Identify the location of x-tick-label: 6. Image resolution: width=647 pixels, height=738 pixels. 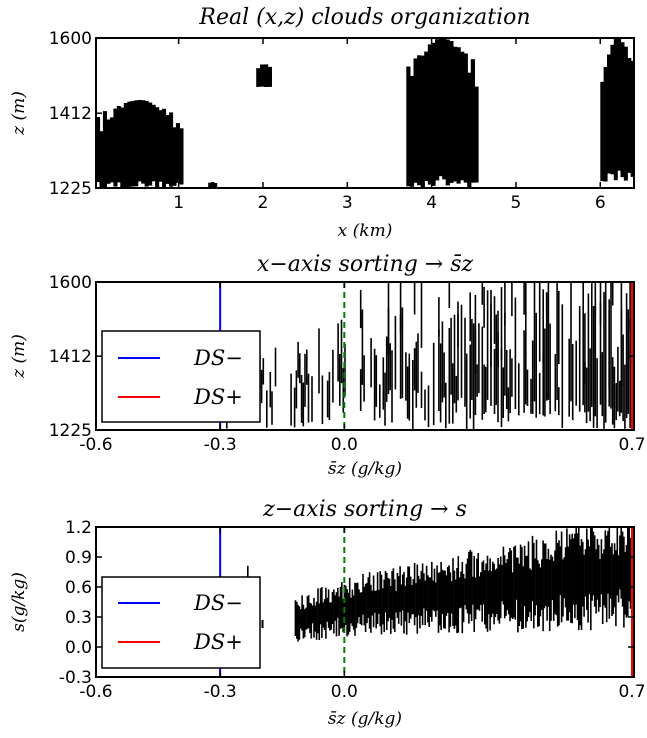
(600, 203).